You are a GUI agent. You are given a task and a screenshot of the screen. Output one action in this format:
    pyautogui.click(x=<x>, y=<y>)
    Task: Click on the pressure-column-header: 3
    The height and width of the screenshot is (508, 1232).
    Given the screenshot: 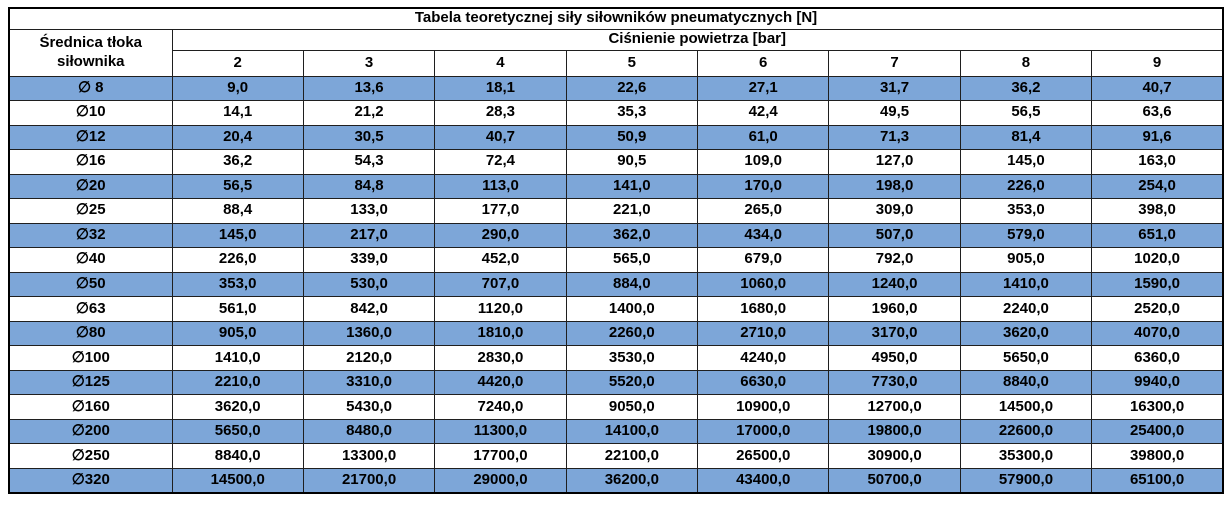 What is the action you would take?
    pyautogui.click(x=369, y=63)
    